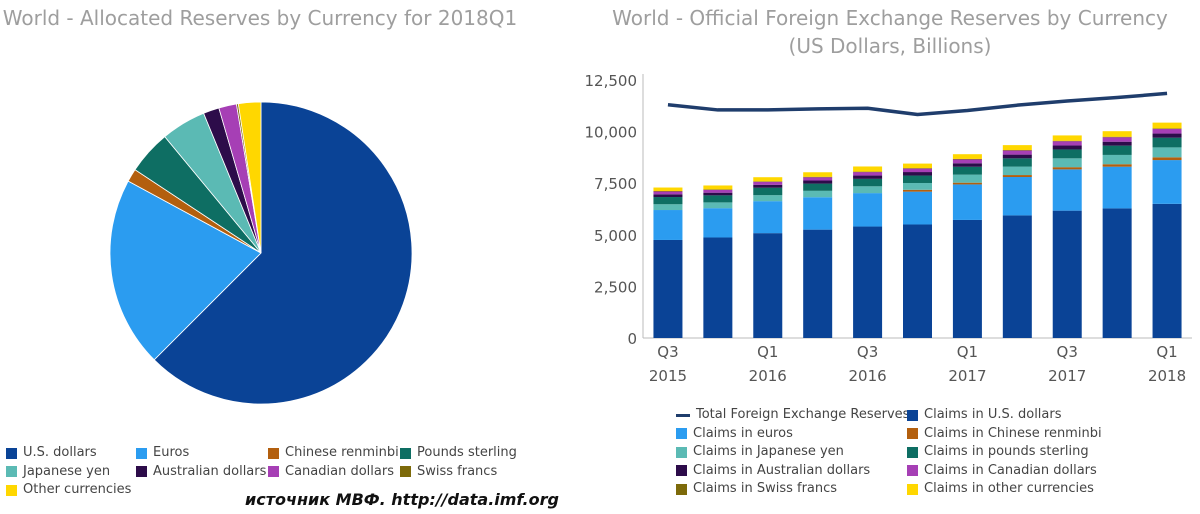 The width and height of the screenshot is (1200, 514). What do you see at coordinates (967, 376) in the screenshot?
I see `x-tick-year: 2017` at bounding box center [967, 376].